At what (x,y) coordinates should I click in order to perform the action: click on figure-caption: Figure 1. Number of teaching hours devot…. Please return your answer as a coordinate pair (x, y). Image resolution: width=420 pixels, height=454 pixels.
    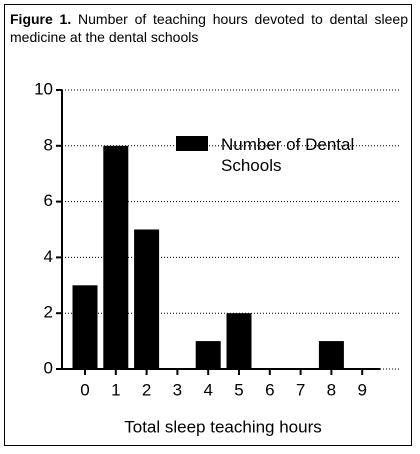
    Looking at the image, I should click on (209, 28).